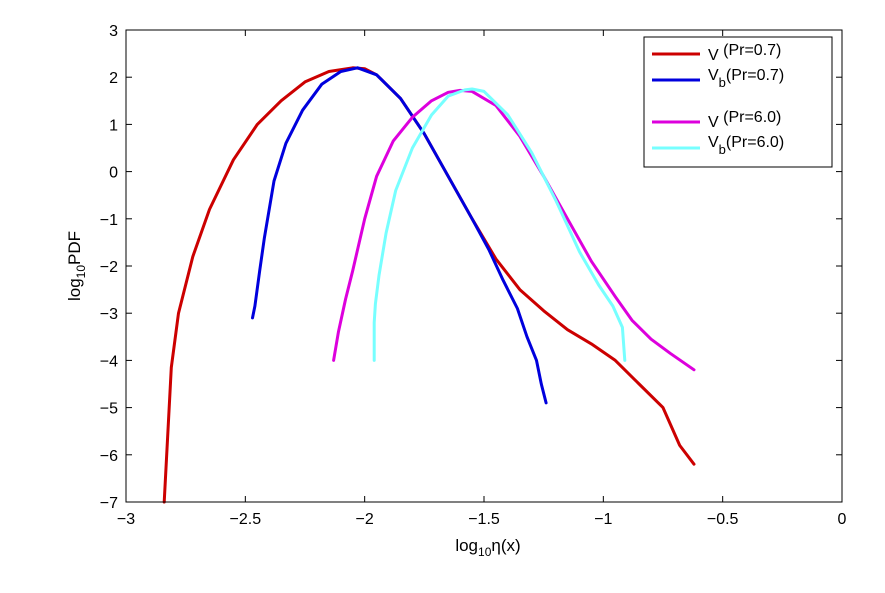 The image size is (885, 593). I want to click on x-tick-label-1: −2.5, so click(246, 519).